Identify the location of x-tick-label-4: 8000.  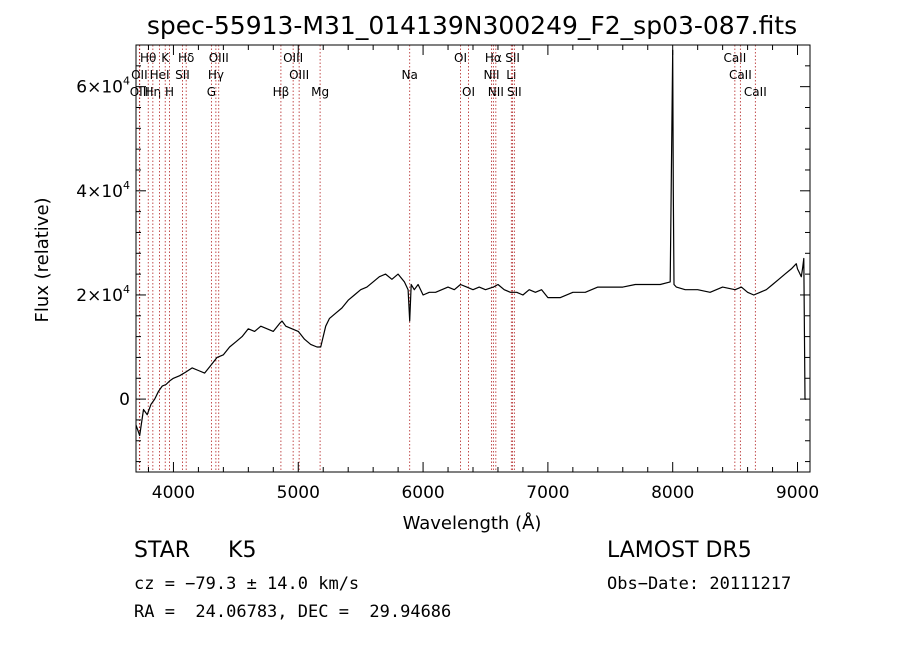
(672, 493).